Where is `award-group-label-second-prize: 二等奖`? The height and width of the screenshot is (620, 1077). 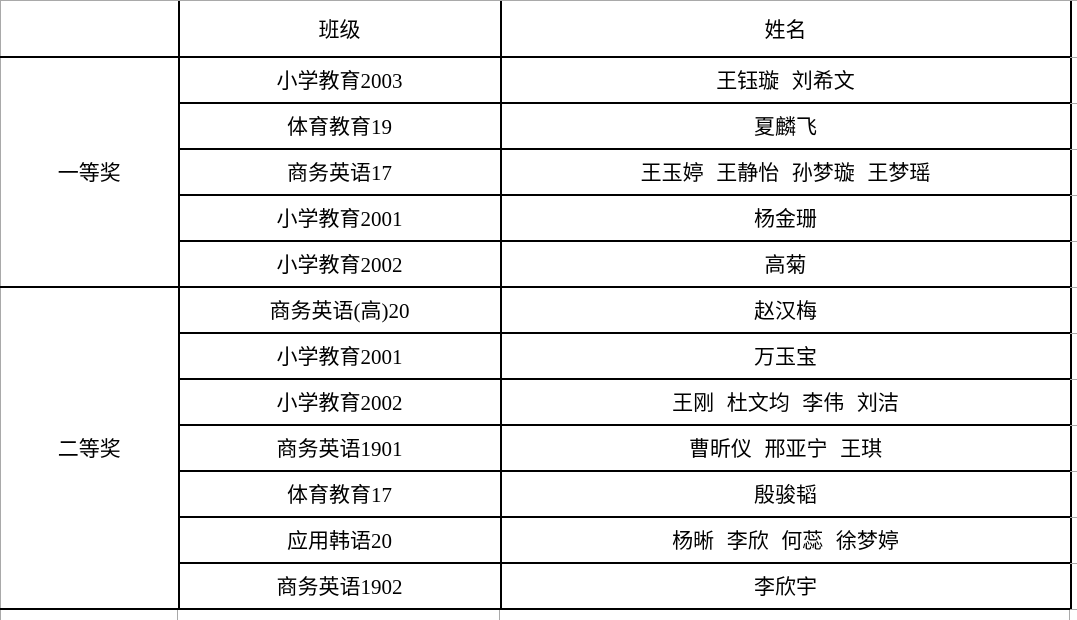
award-group-label-second-prize: 二等奖 is located at coordinates (90, 448).